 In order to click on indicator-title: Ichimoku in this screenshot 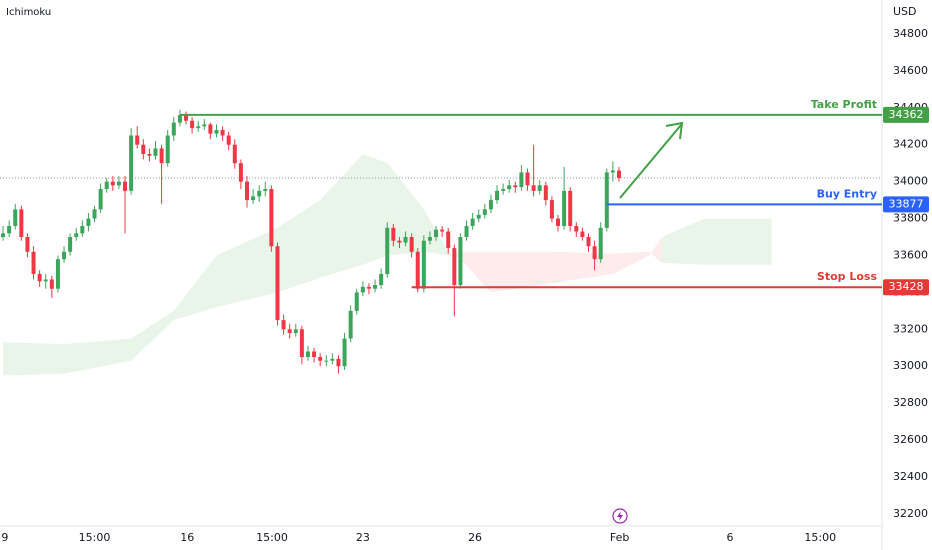, I will do `click(28, 12)`.